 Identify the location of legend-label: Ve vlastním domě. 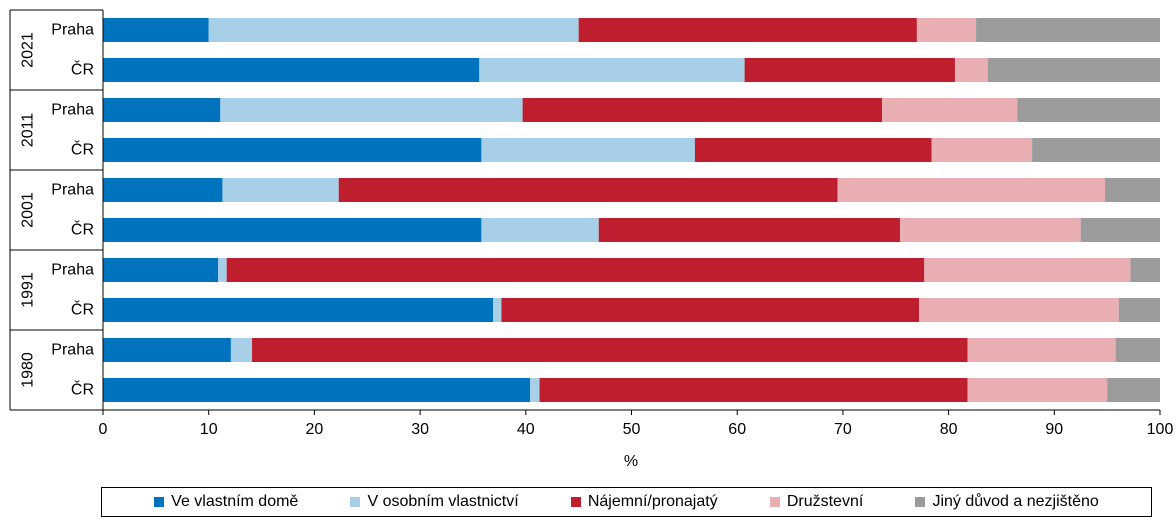
(235, 501).